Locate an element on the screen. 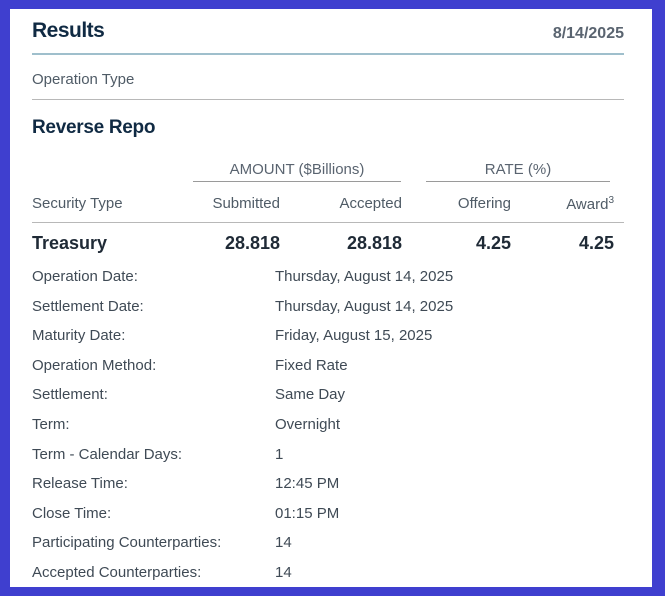  detail-row: Operation Method: Fixed Rate is located at coordinates (332, 372).